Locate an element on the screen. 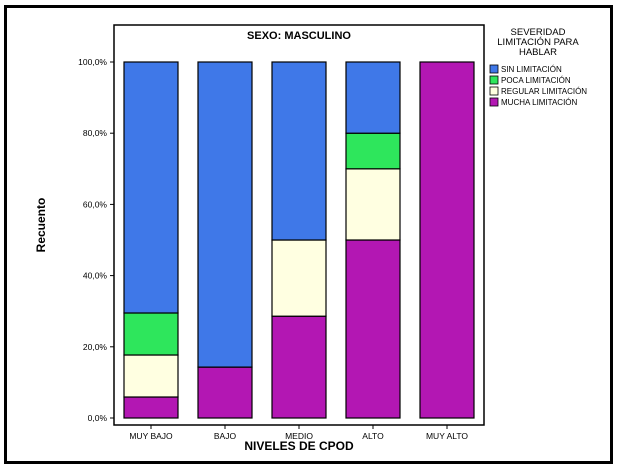 This screenshot has width=618, height=471. x-axis-title: NIVELES DE CPOD is located at coordinates (299, 446).